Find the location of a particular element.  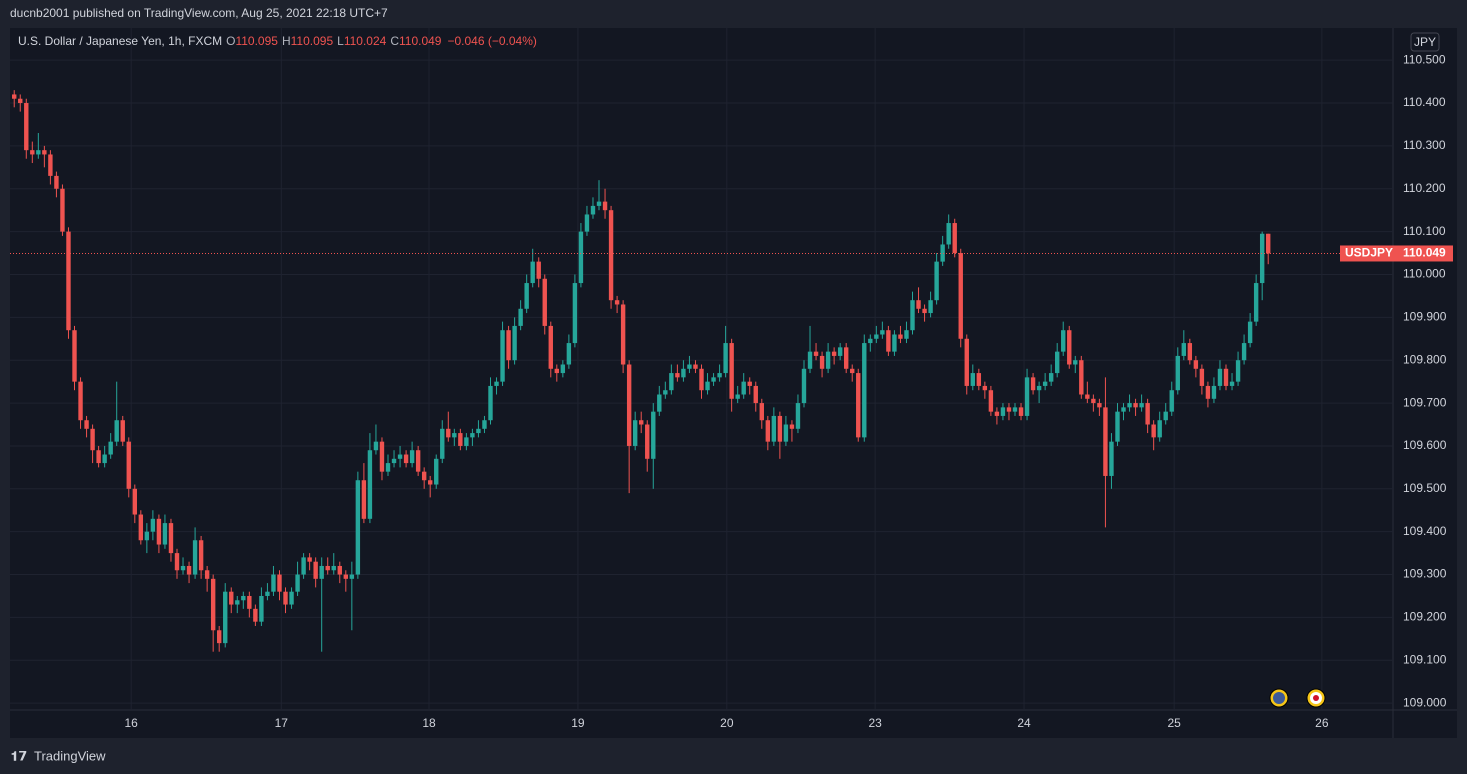

y-tick-label: 109.100 is located at coordinates (1425, 659).